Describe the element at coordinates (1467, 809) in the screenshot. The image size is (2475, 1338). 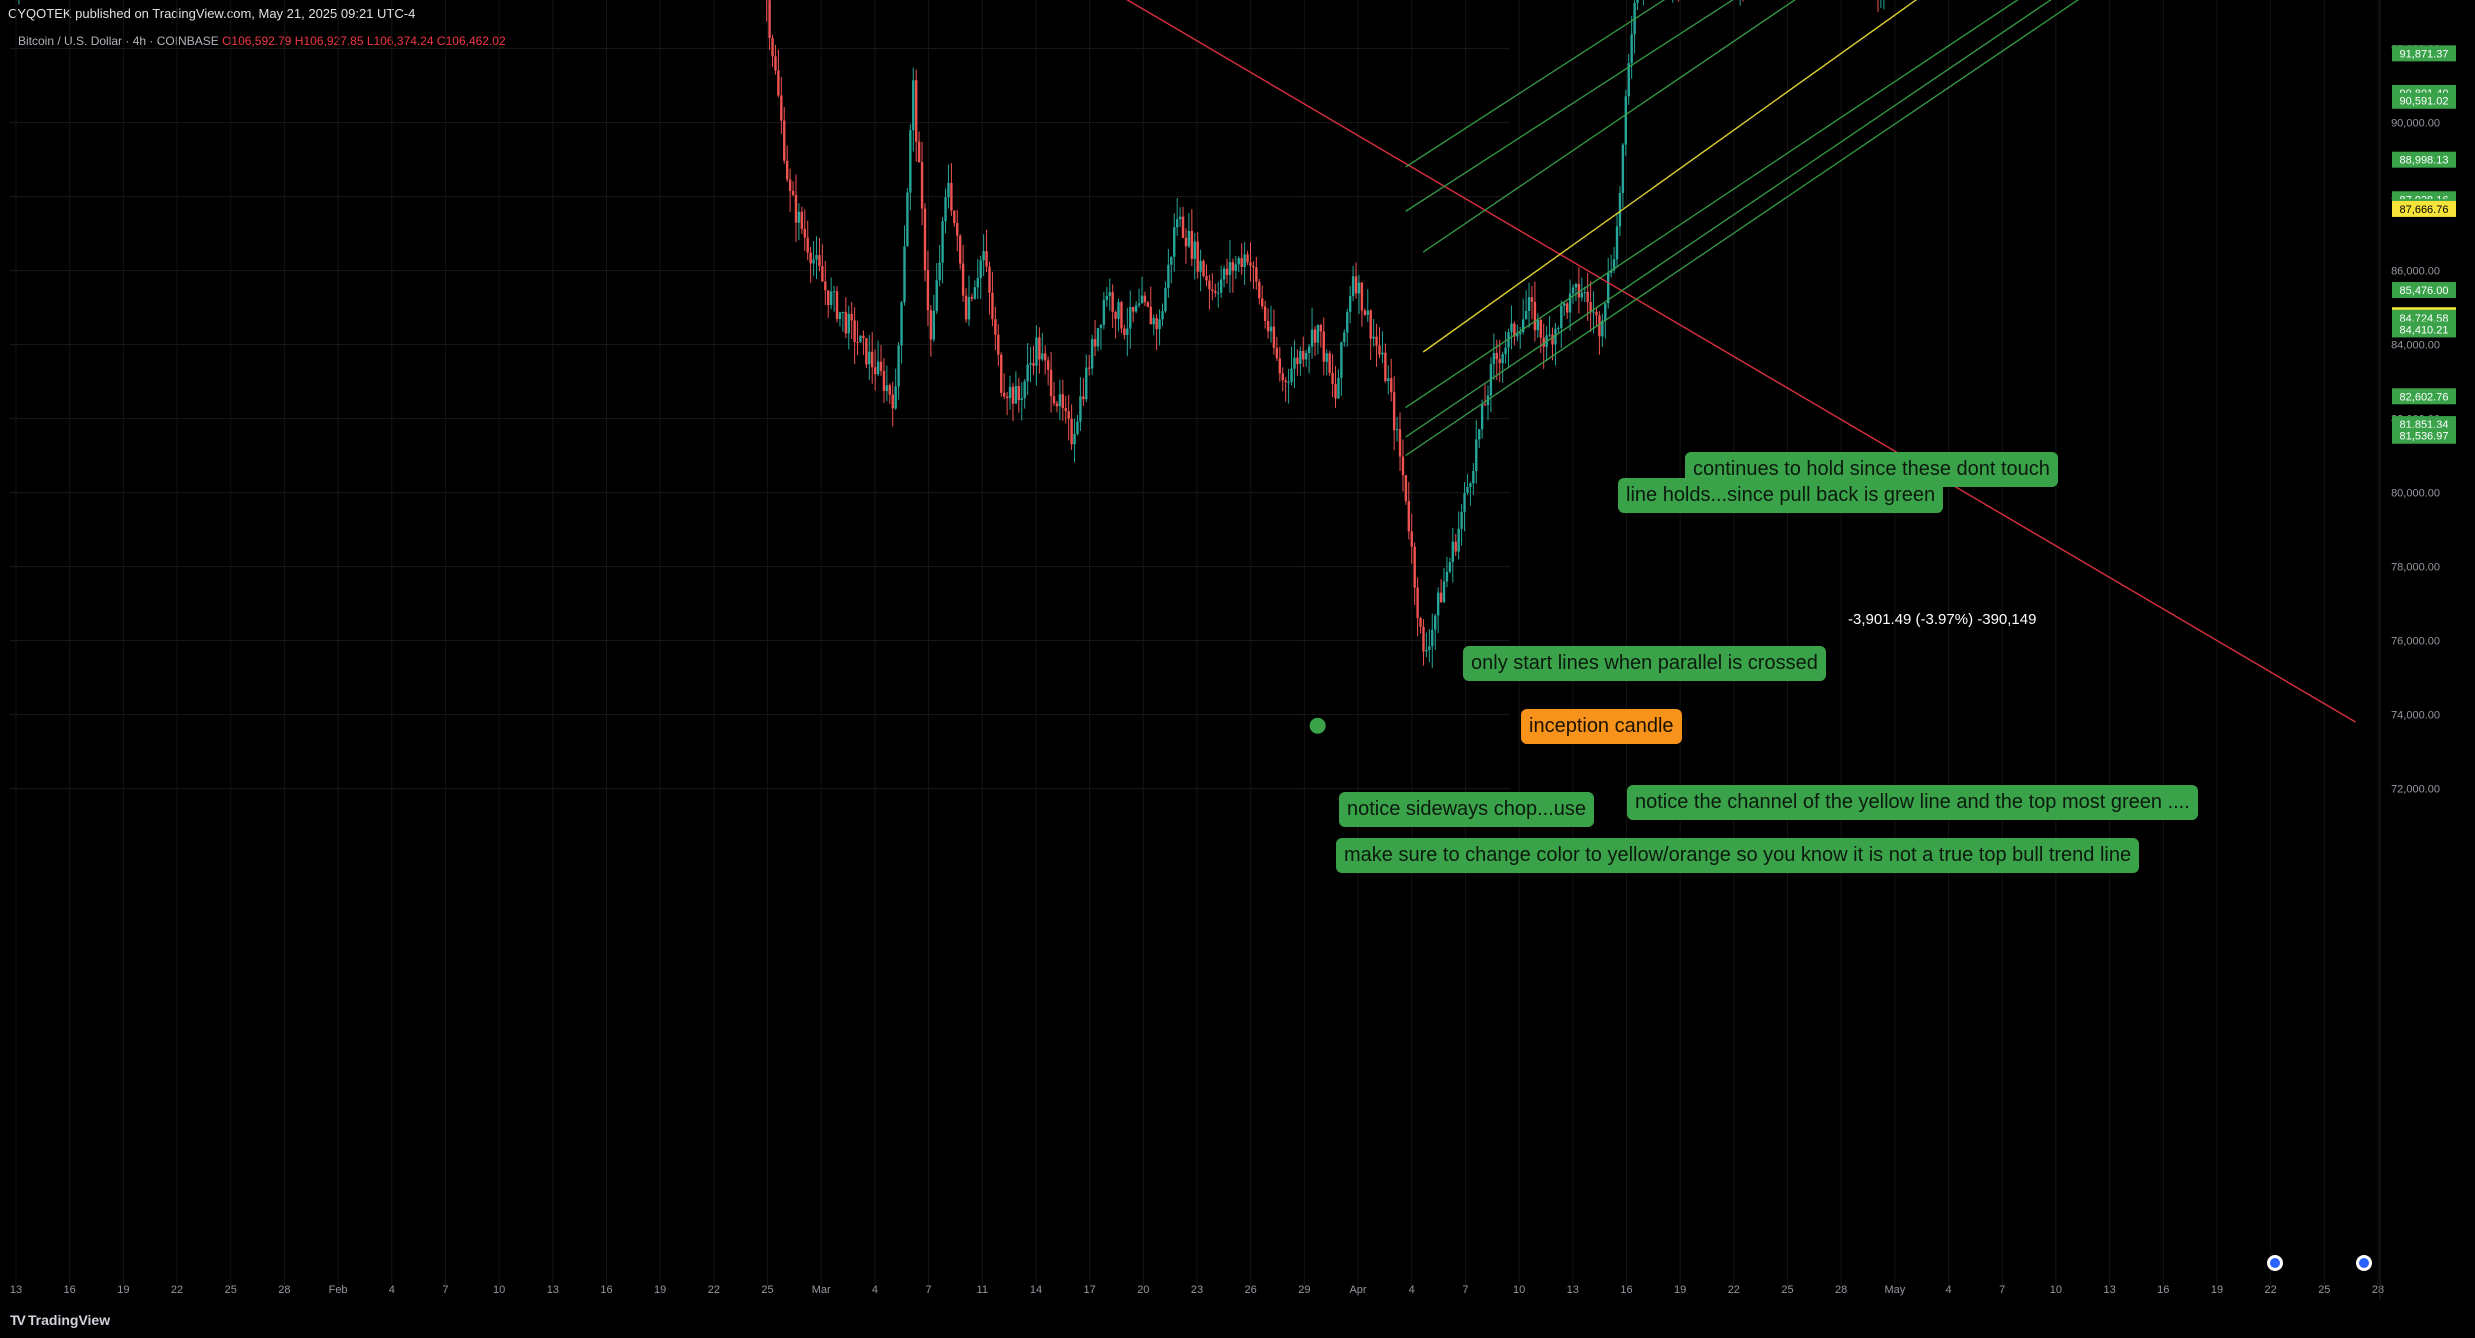
I see `note-sideways-chop: notice sideways chop...use` at that location.